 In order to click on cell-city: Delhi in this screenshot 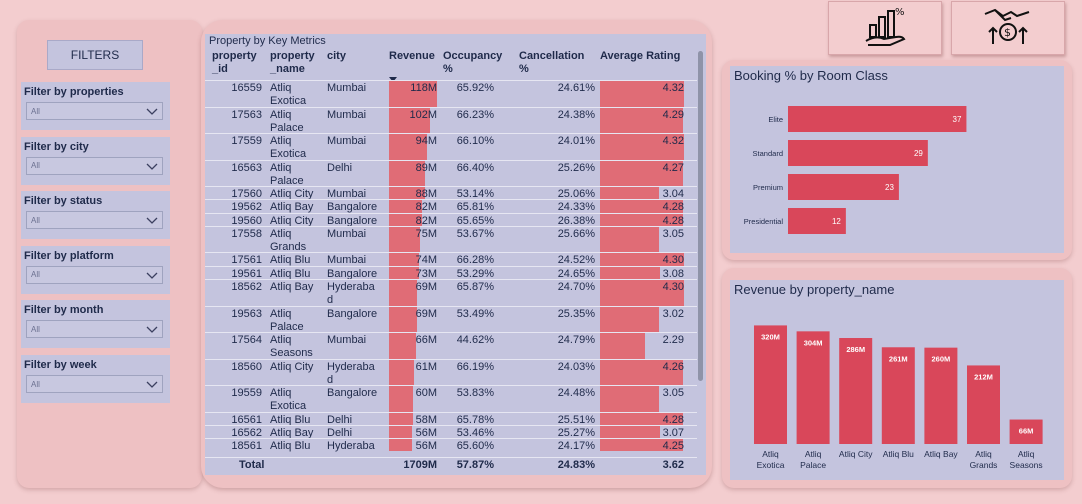, I will do `click(340, 167)`.